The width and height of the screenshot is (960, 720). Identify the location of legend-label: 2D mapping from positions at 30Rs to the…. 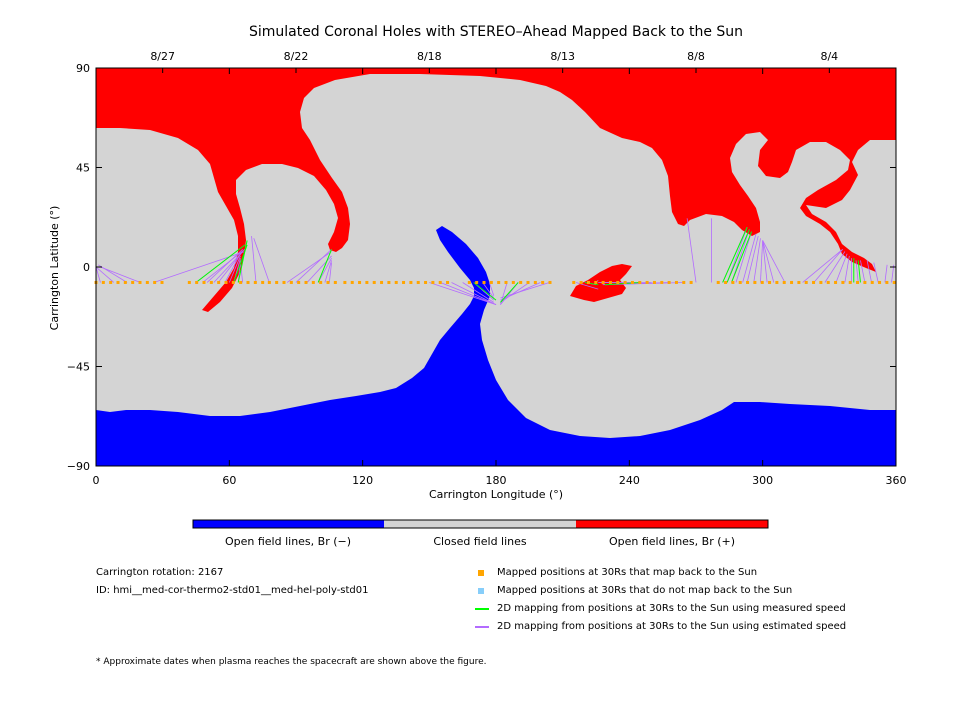
(671, 608).